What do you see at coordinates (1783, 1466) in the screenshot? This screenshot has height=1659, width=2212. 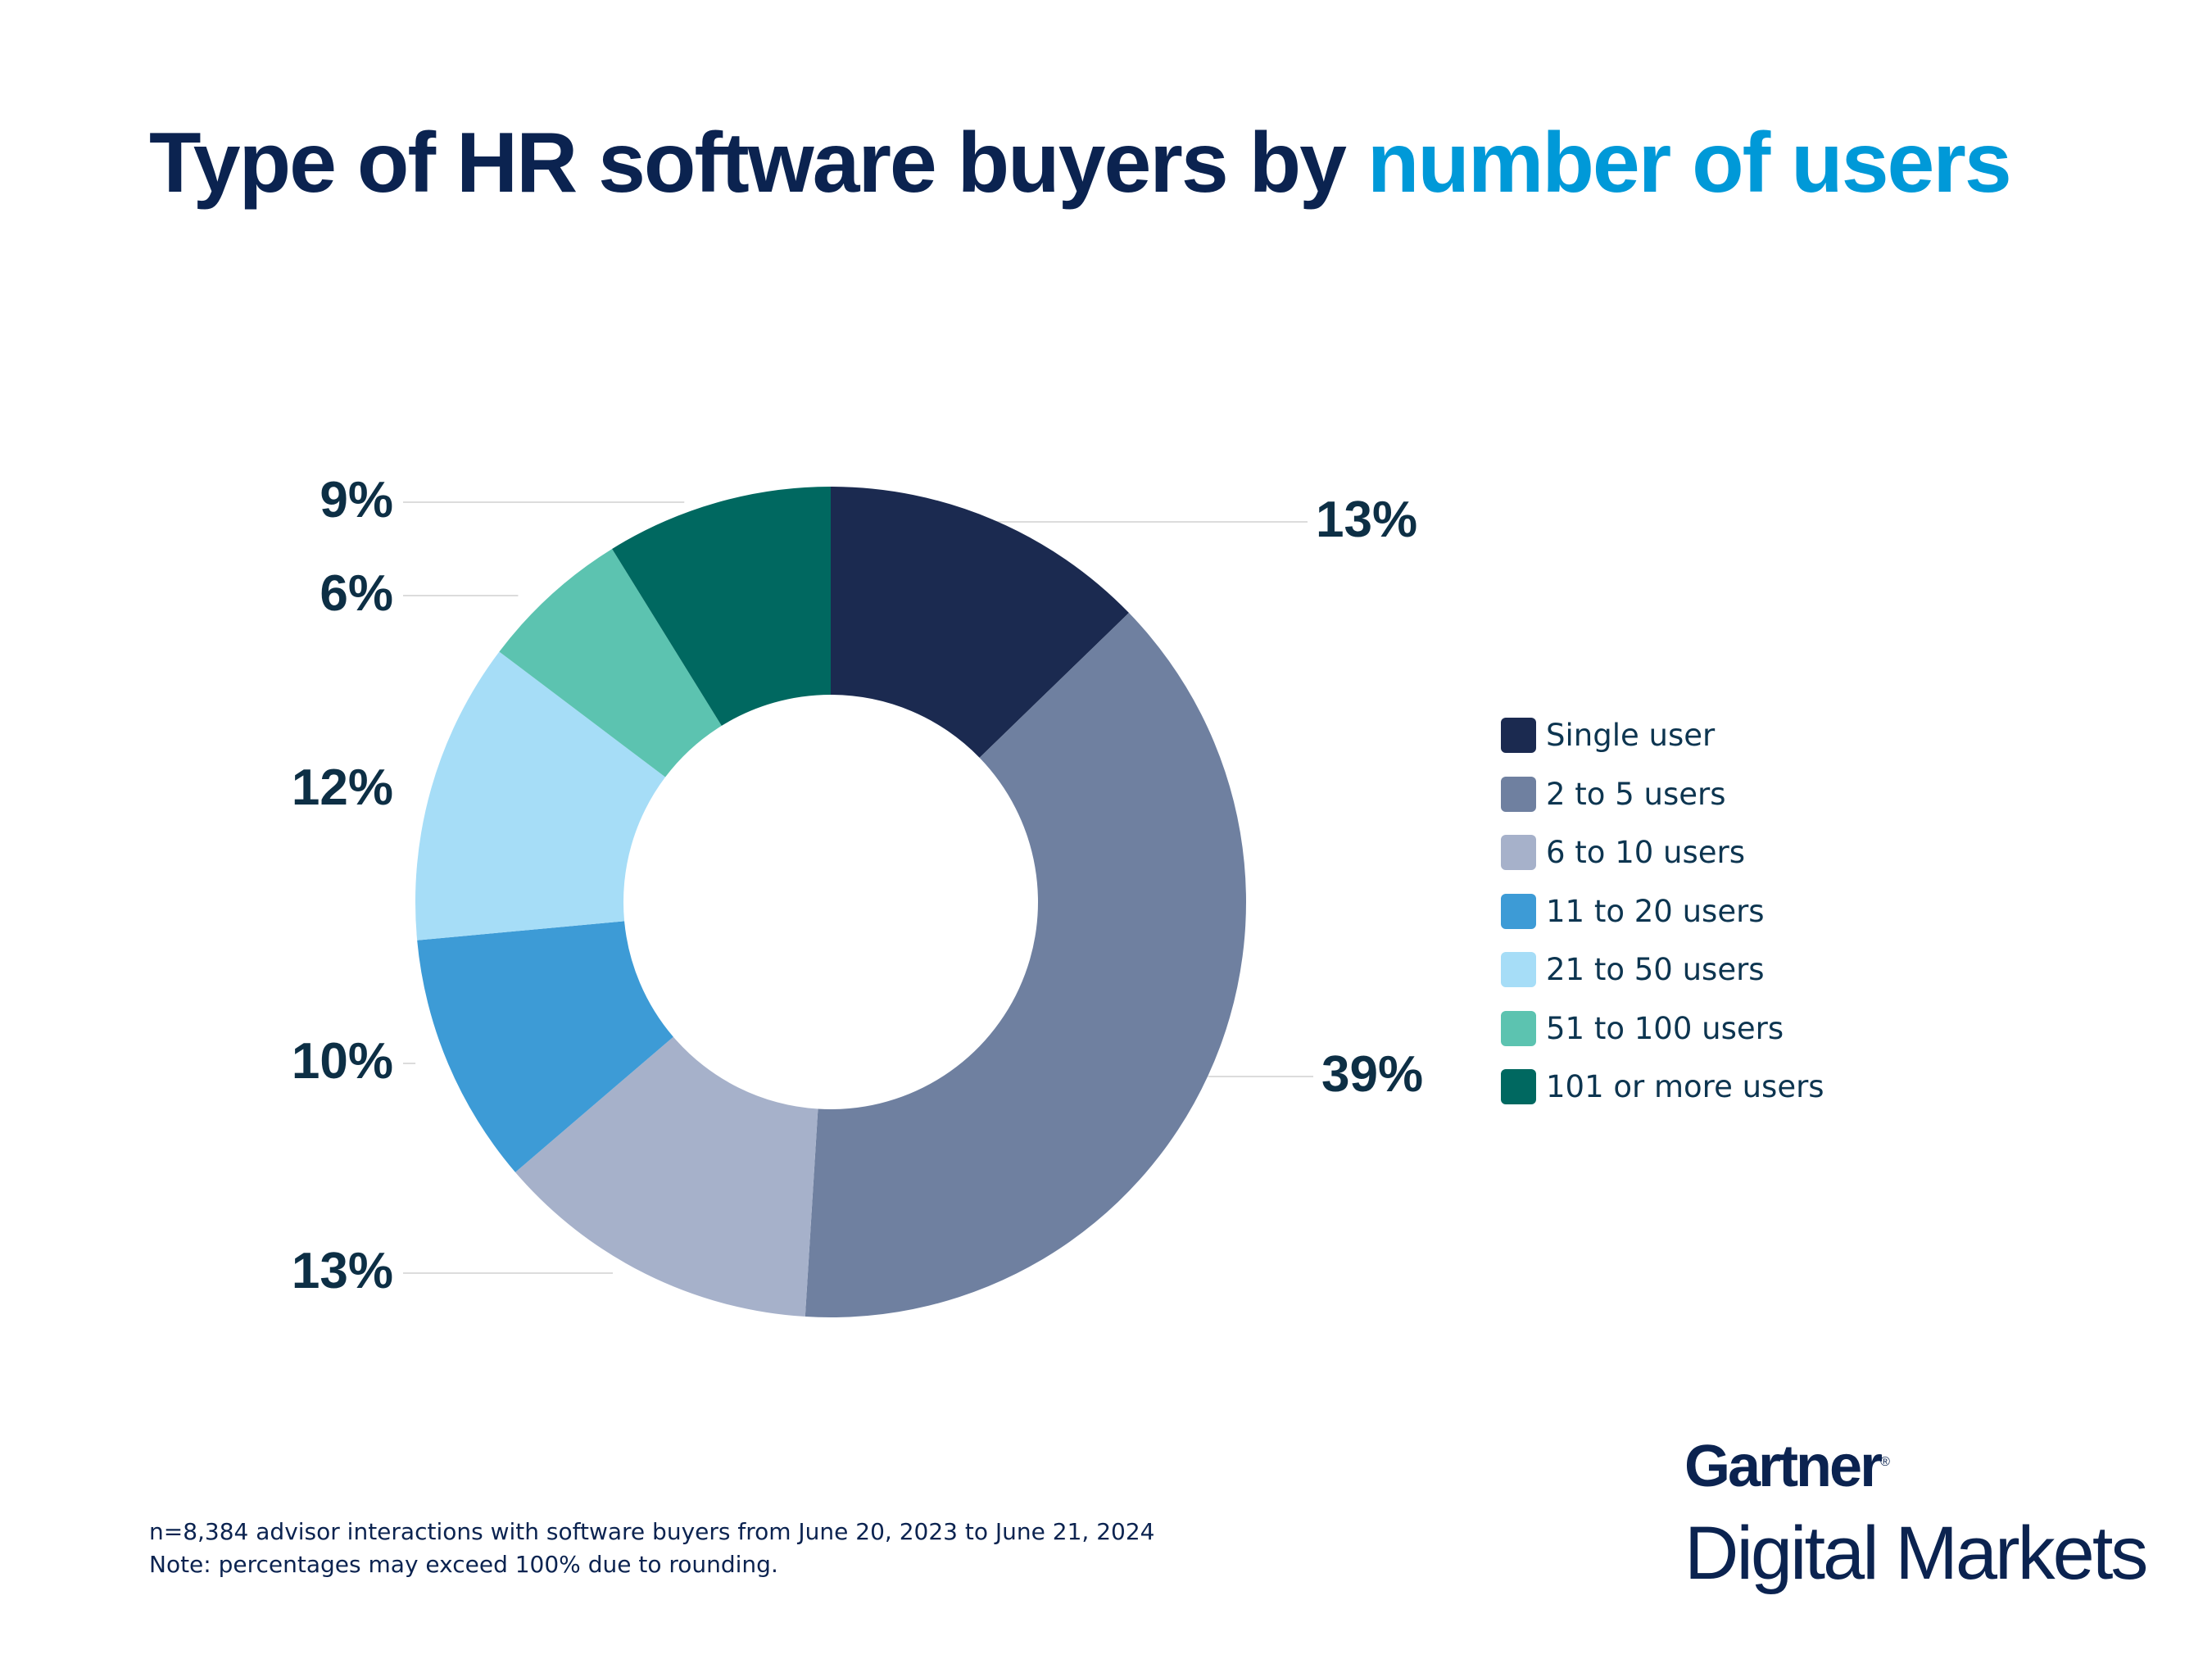 I see `logo-brand: Gartner` at bounding box center [1783, 1466].